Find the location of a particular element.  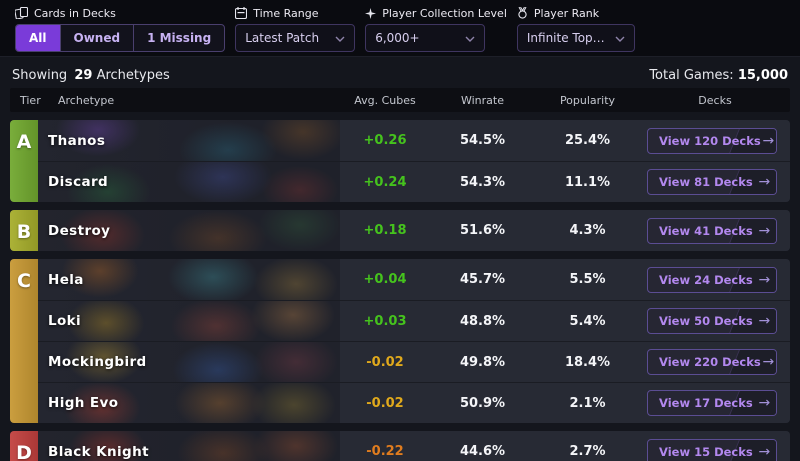

archetype-name: Hela is located at coordinates (66, 279).